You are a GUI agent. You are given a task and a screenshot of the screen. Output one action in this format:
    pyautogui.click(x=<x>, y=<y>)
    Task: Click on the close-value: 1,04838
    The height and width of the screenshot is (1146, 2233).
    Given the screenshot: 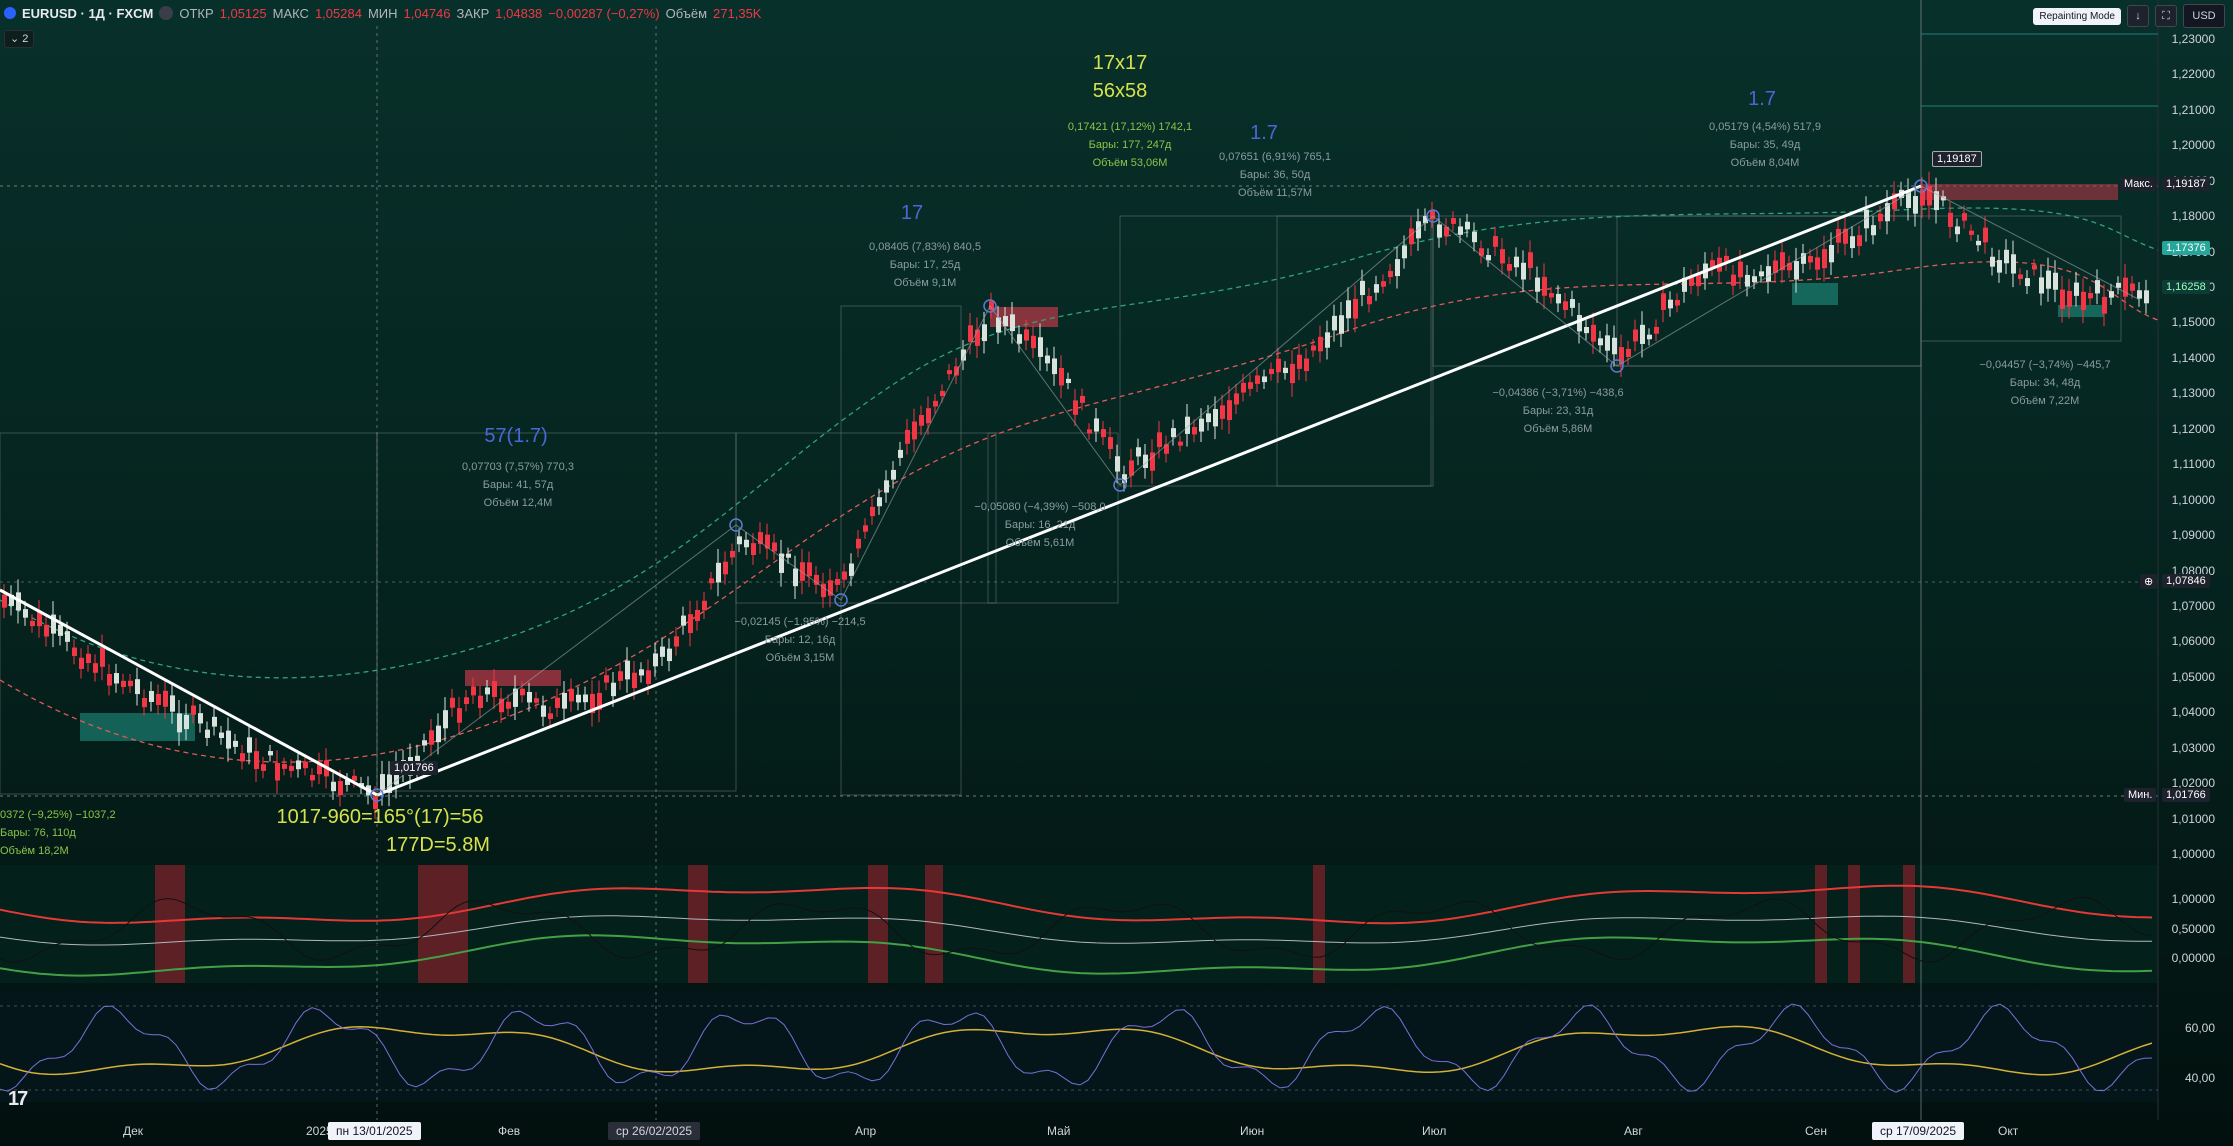 What is the action you would take?
    pyautogui.click(x=519, y=13)
    